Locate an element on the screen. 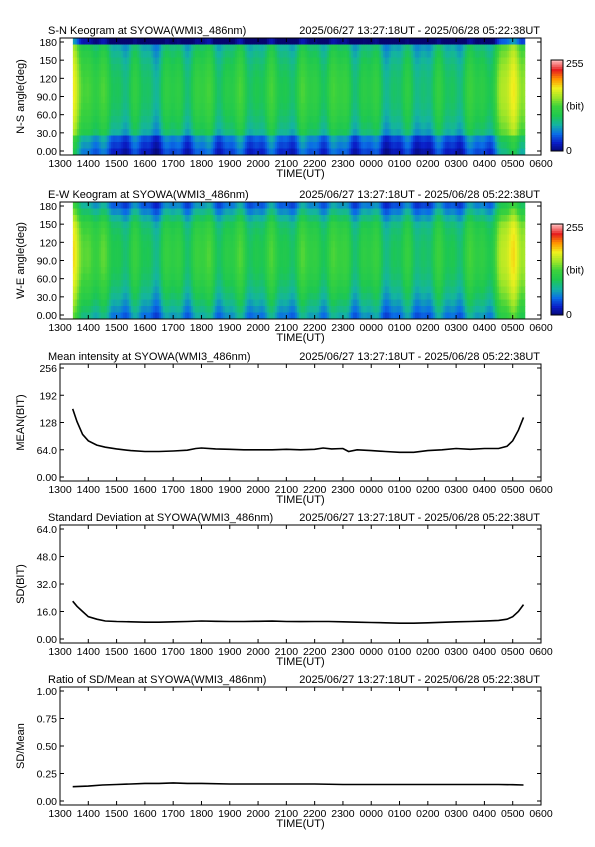 The height and width of the screenshot is (847, 595). y-tick-label: 30.0 is located at coordinates (47, 134).